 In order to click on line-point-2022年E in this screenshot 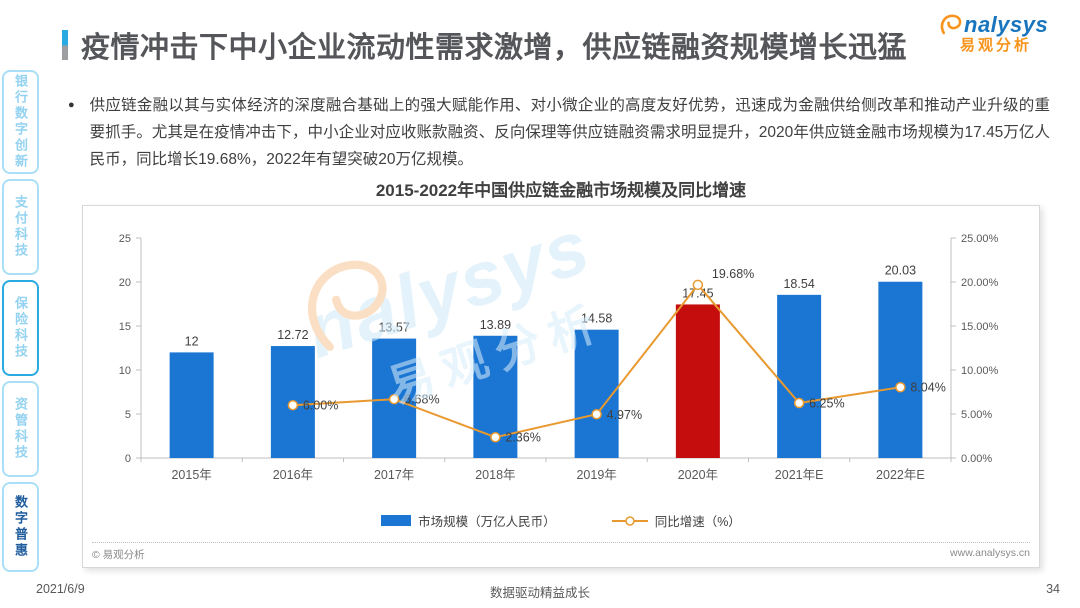, I will do `click(900, 387)`.